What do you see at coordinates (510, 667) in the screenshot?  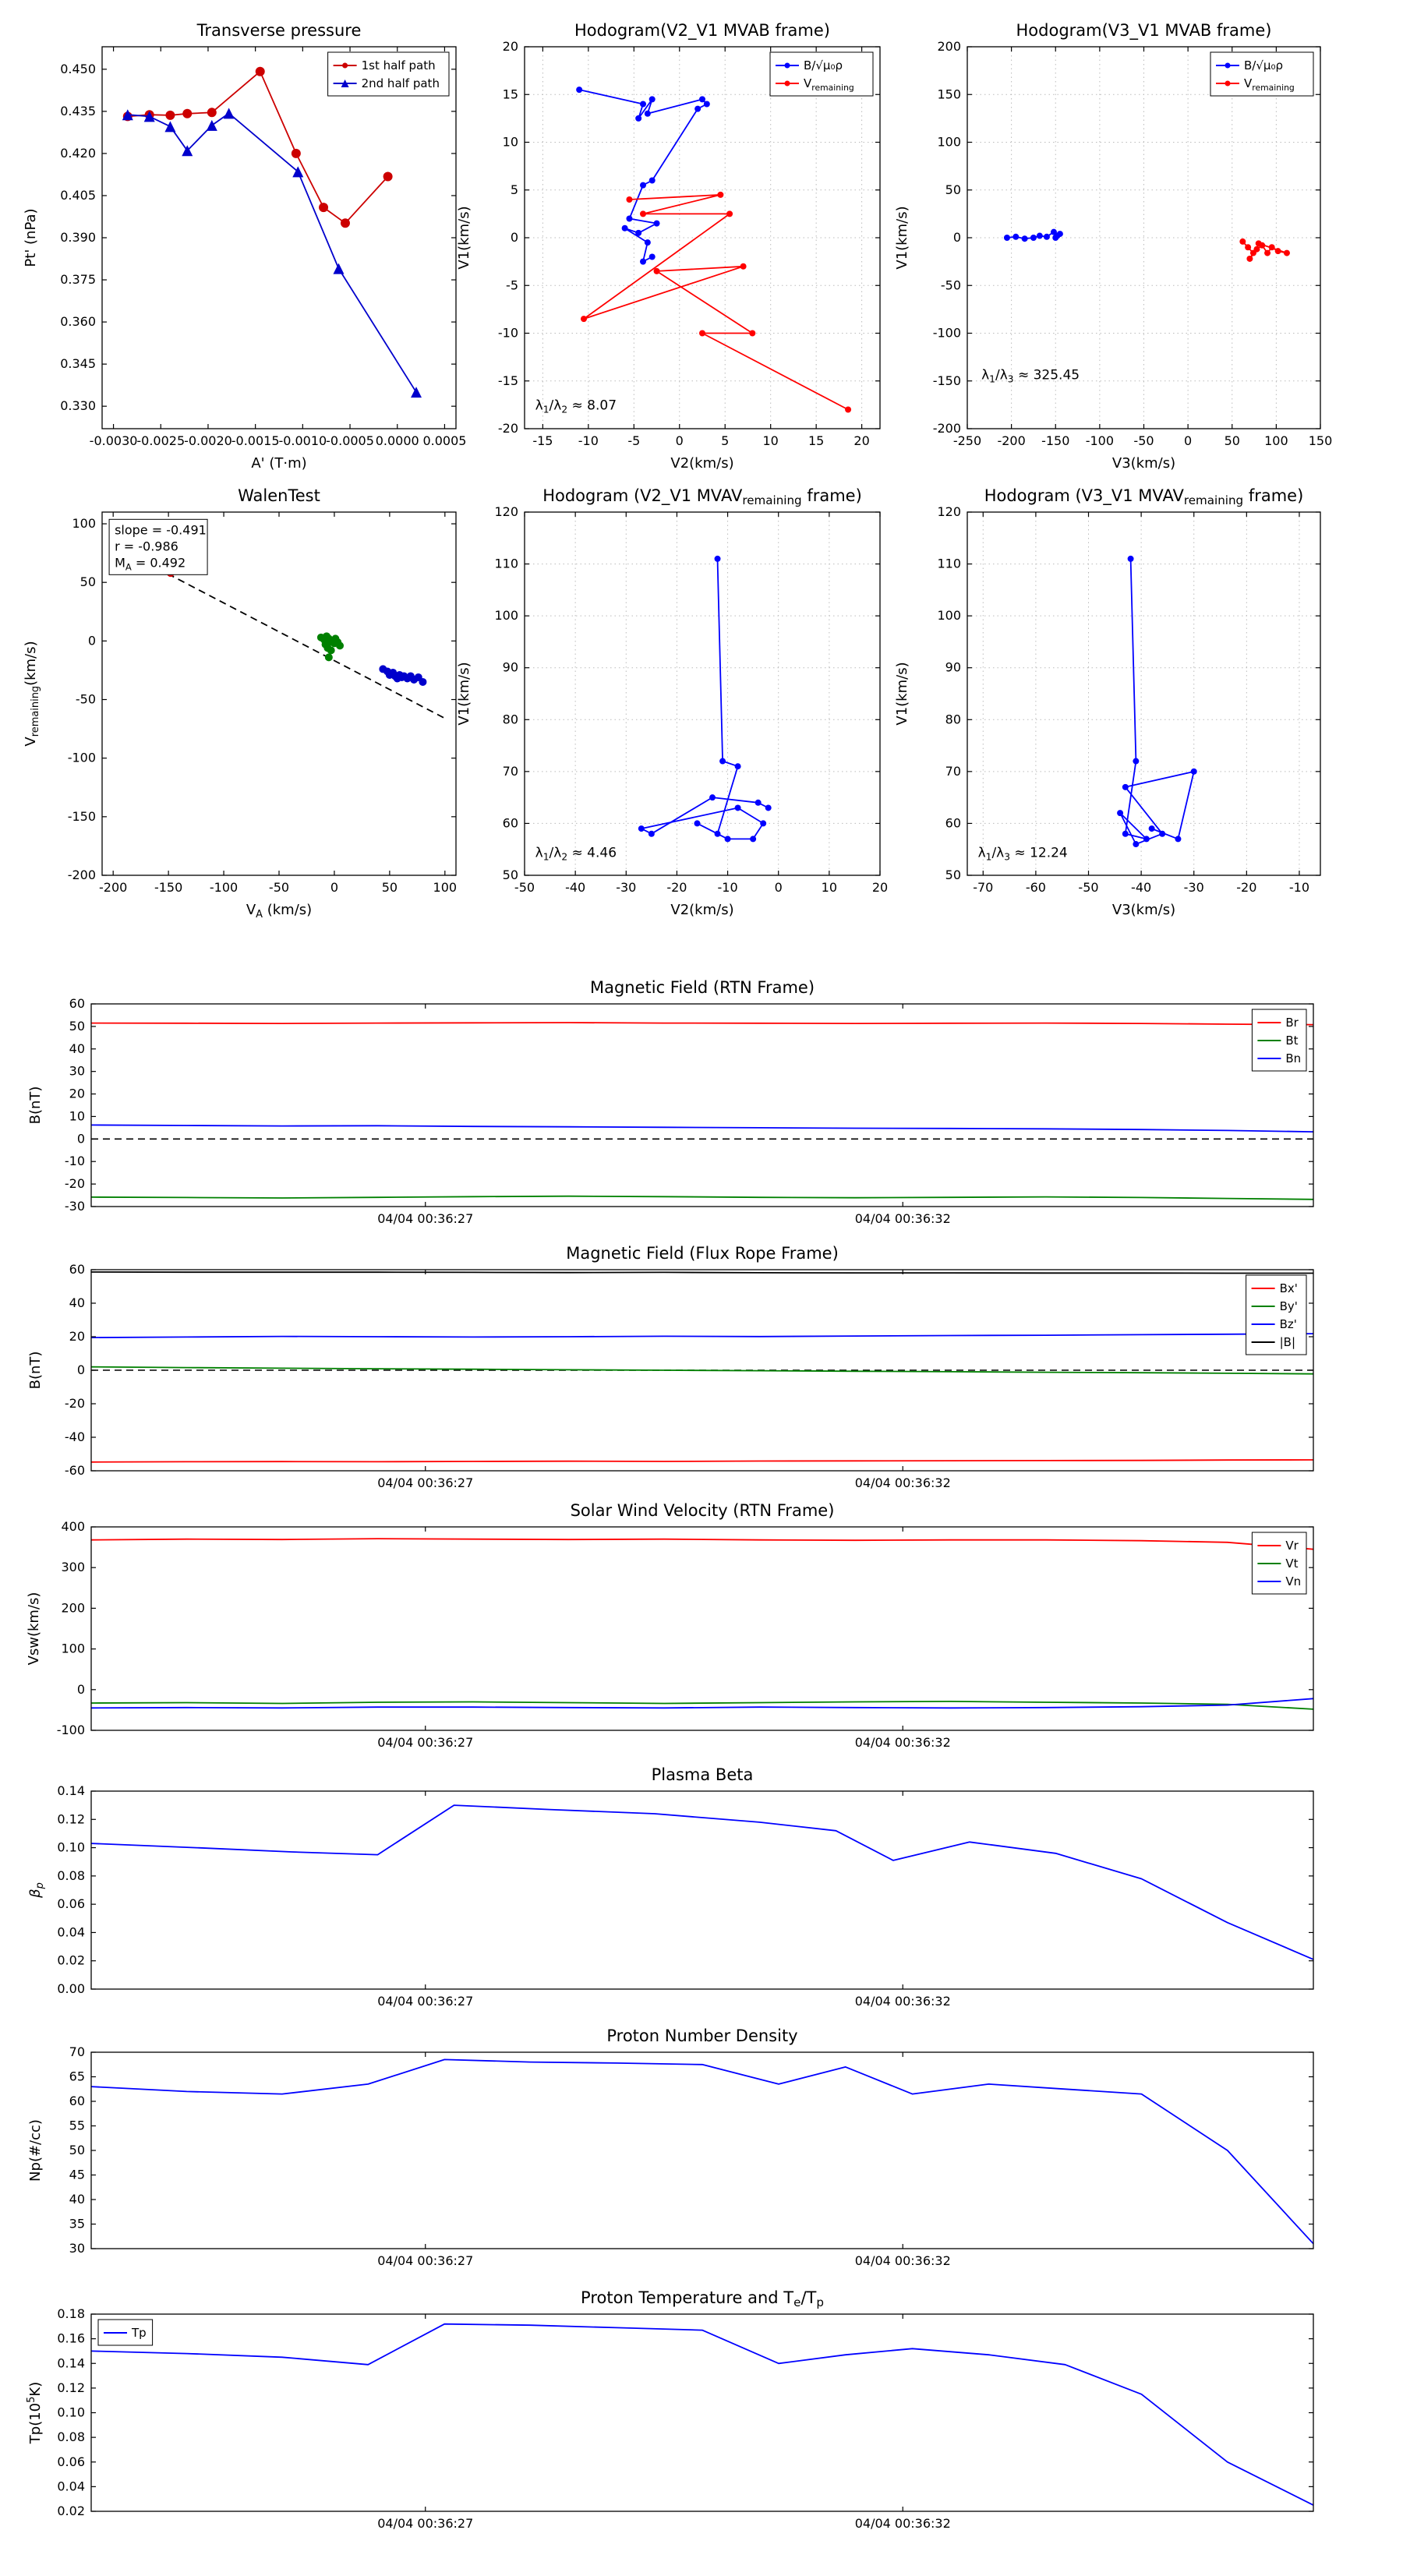 I see `svg-text: 90` at bounding box center [510, 667].